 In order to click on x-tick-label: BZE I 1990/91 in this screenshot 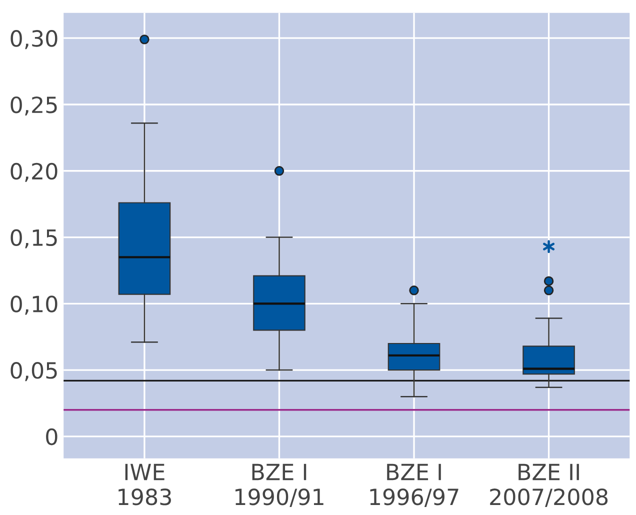, I will do `click(280, 486)`.